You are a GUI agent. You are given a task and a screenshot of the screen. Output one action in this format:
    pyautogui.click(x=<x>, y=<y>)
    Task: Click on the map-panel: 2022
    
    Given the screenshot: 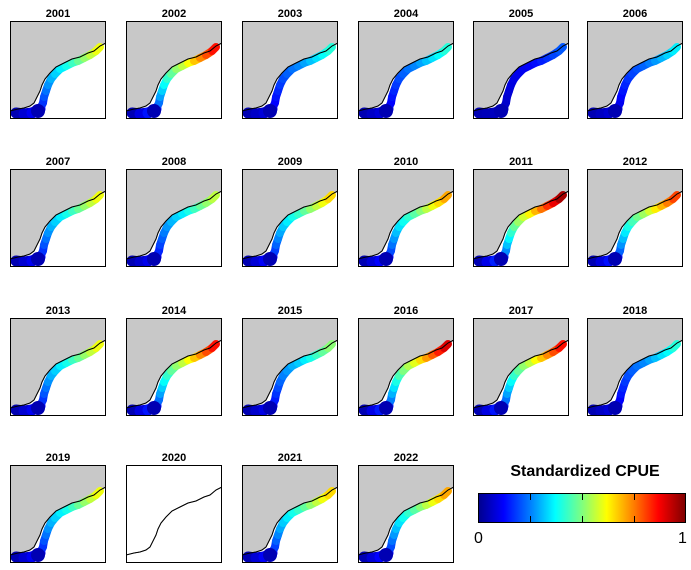 What is the action you would take?
    pyautogui.click(x=406, y=511)
    